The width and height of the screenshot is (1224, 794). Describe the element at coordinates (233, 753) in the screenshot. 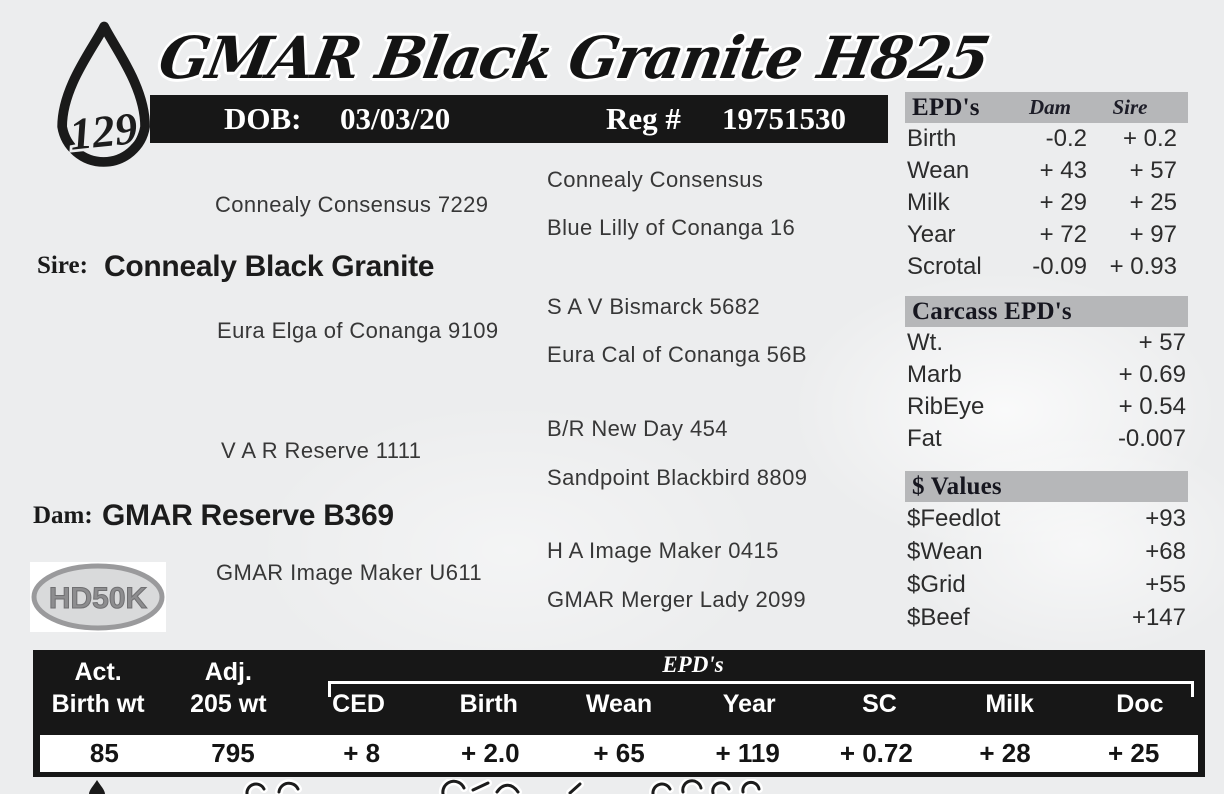

I see `perf-value-cell: 795` at that location.